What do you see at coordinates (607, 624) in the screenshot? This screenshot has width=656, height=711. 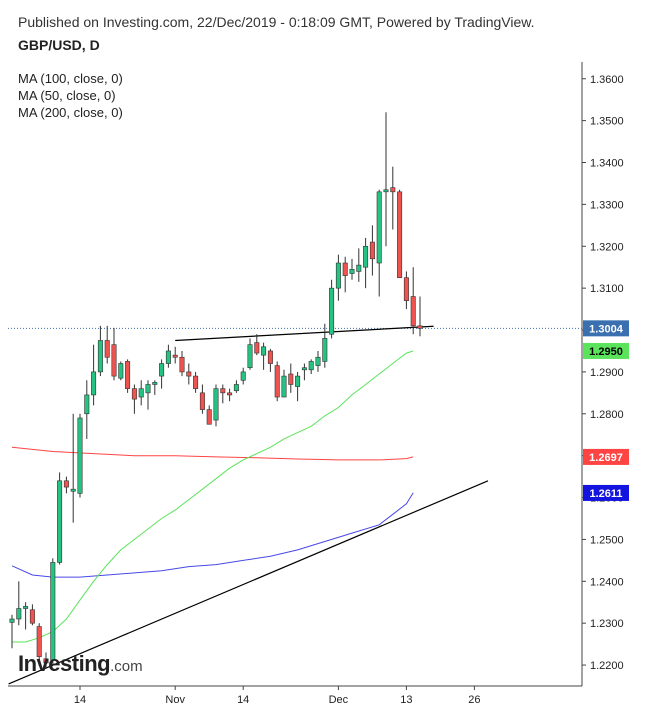 I see `y-tick-label: 1.2300` at bounding box center [607, 624].